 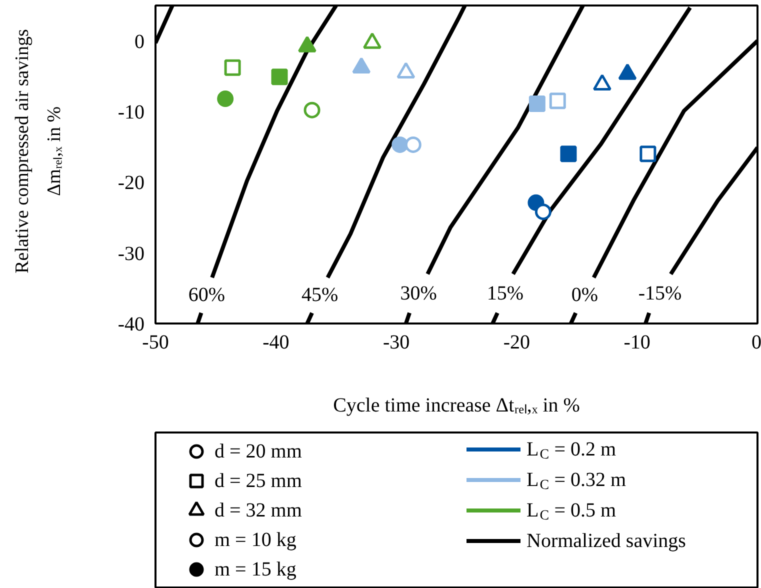 What do you see at coordinates (131, 325) in the screenshot?
I see `y-tick-label: -40` at bounding box center [131, 325].